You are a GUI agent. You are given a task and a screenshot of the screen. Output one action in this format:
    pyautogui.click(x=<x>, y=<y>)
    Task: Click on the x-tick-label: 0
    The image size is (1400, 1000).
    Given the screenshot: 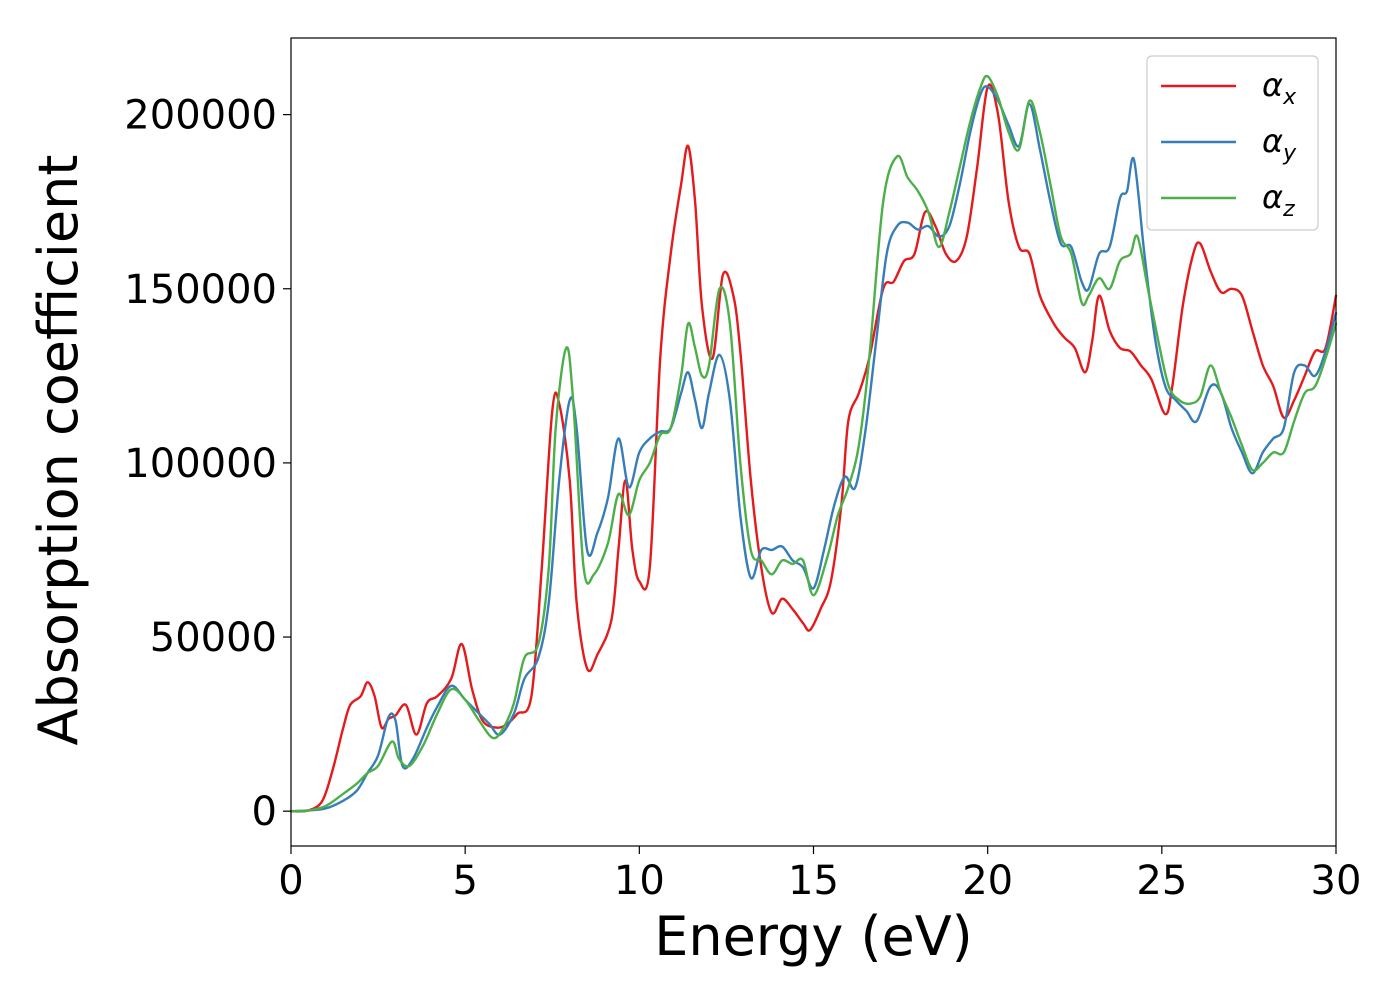 What is the action you would take?
    pyautogui.click(x=290, y=881)
    